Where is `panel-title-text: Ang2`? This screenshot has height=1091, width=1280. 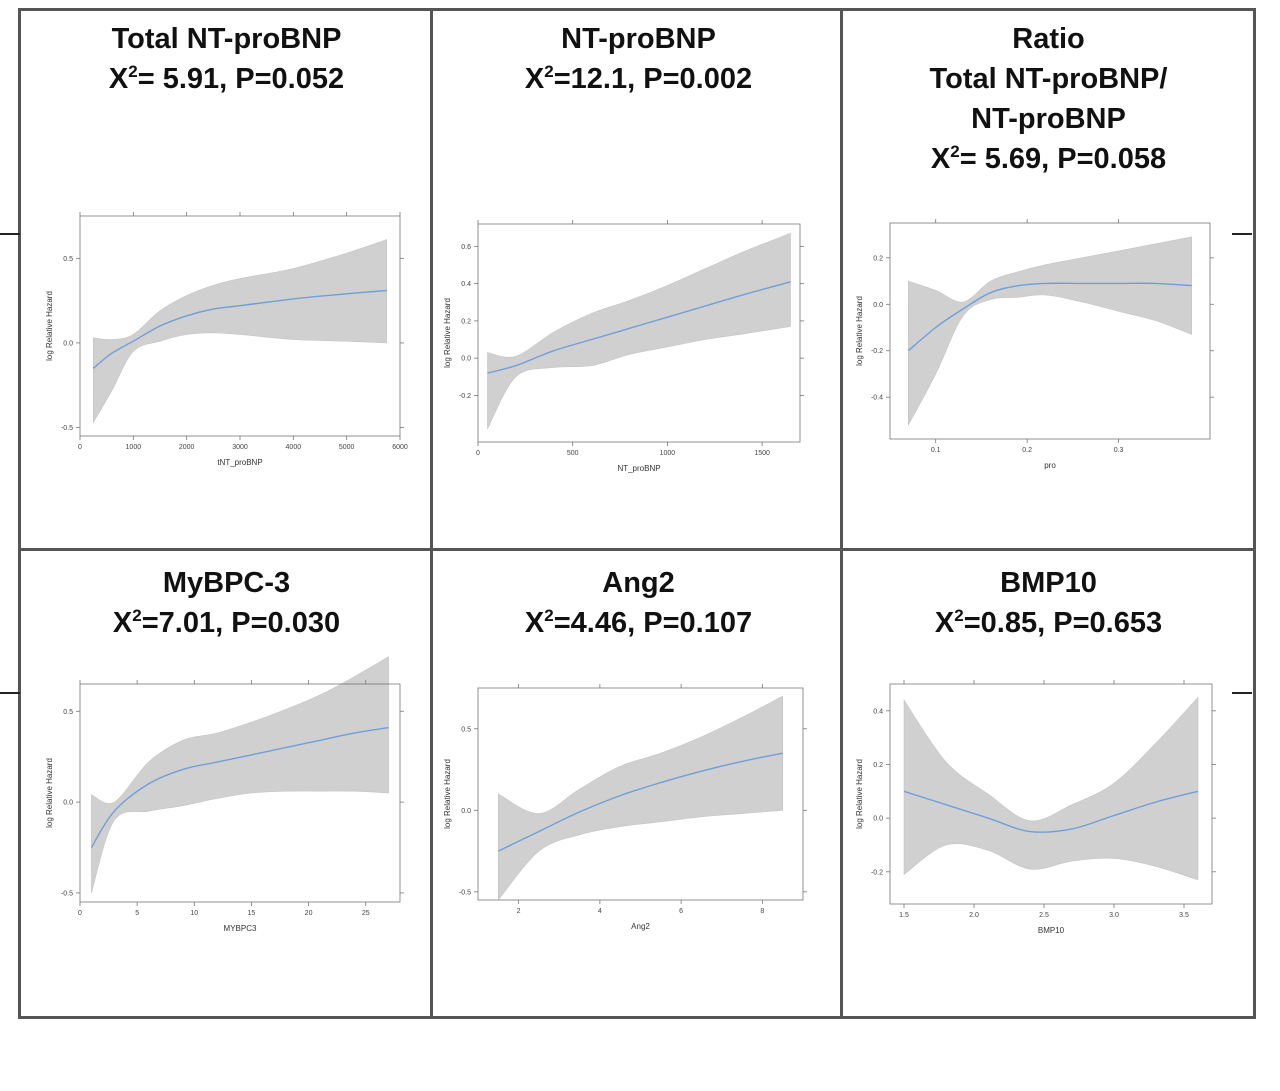 panel-title-text: Ang2 is located at coordinates (638, 583).